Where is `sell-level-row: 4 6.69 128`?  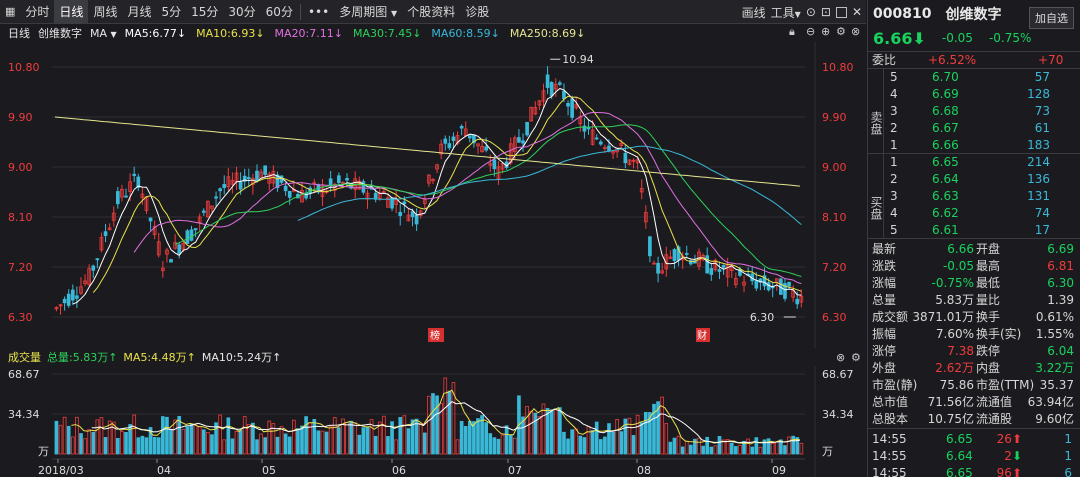
sell-level-row: 4 6.69 128 is located at coordinates (974, 94).